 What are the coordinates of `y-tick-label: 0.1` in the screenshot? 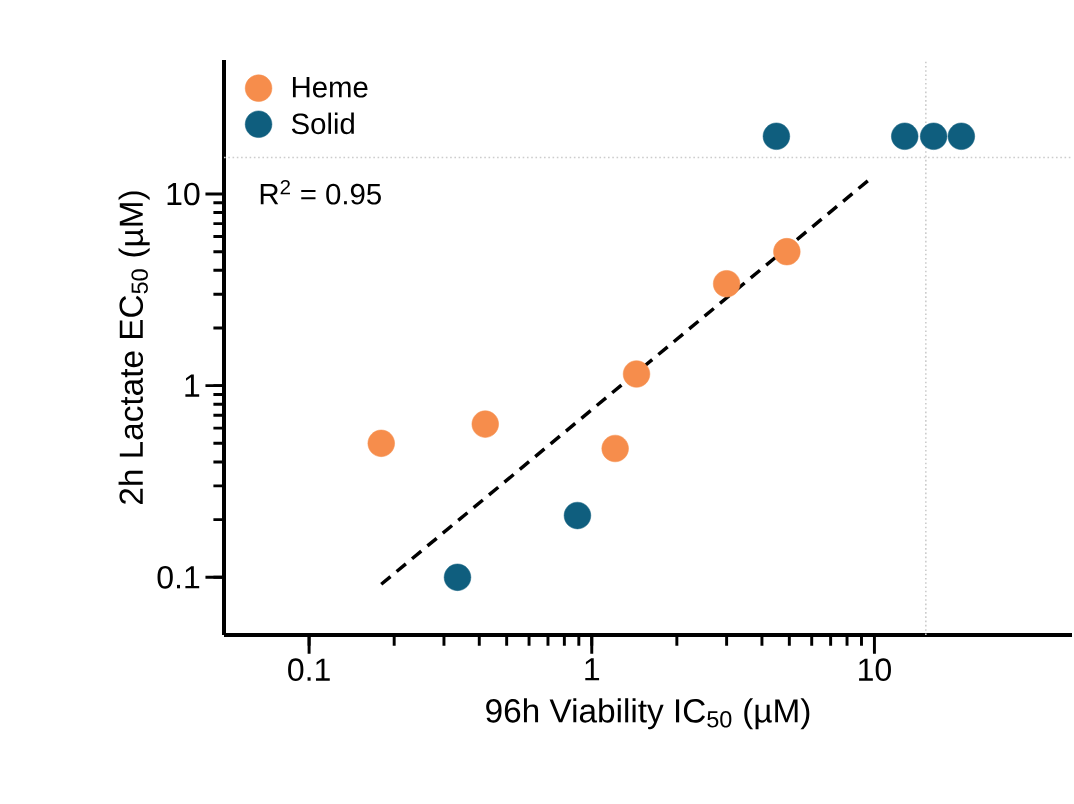 It's located at (178, 577).